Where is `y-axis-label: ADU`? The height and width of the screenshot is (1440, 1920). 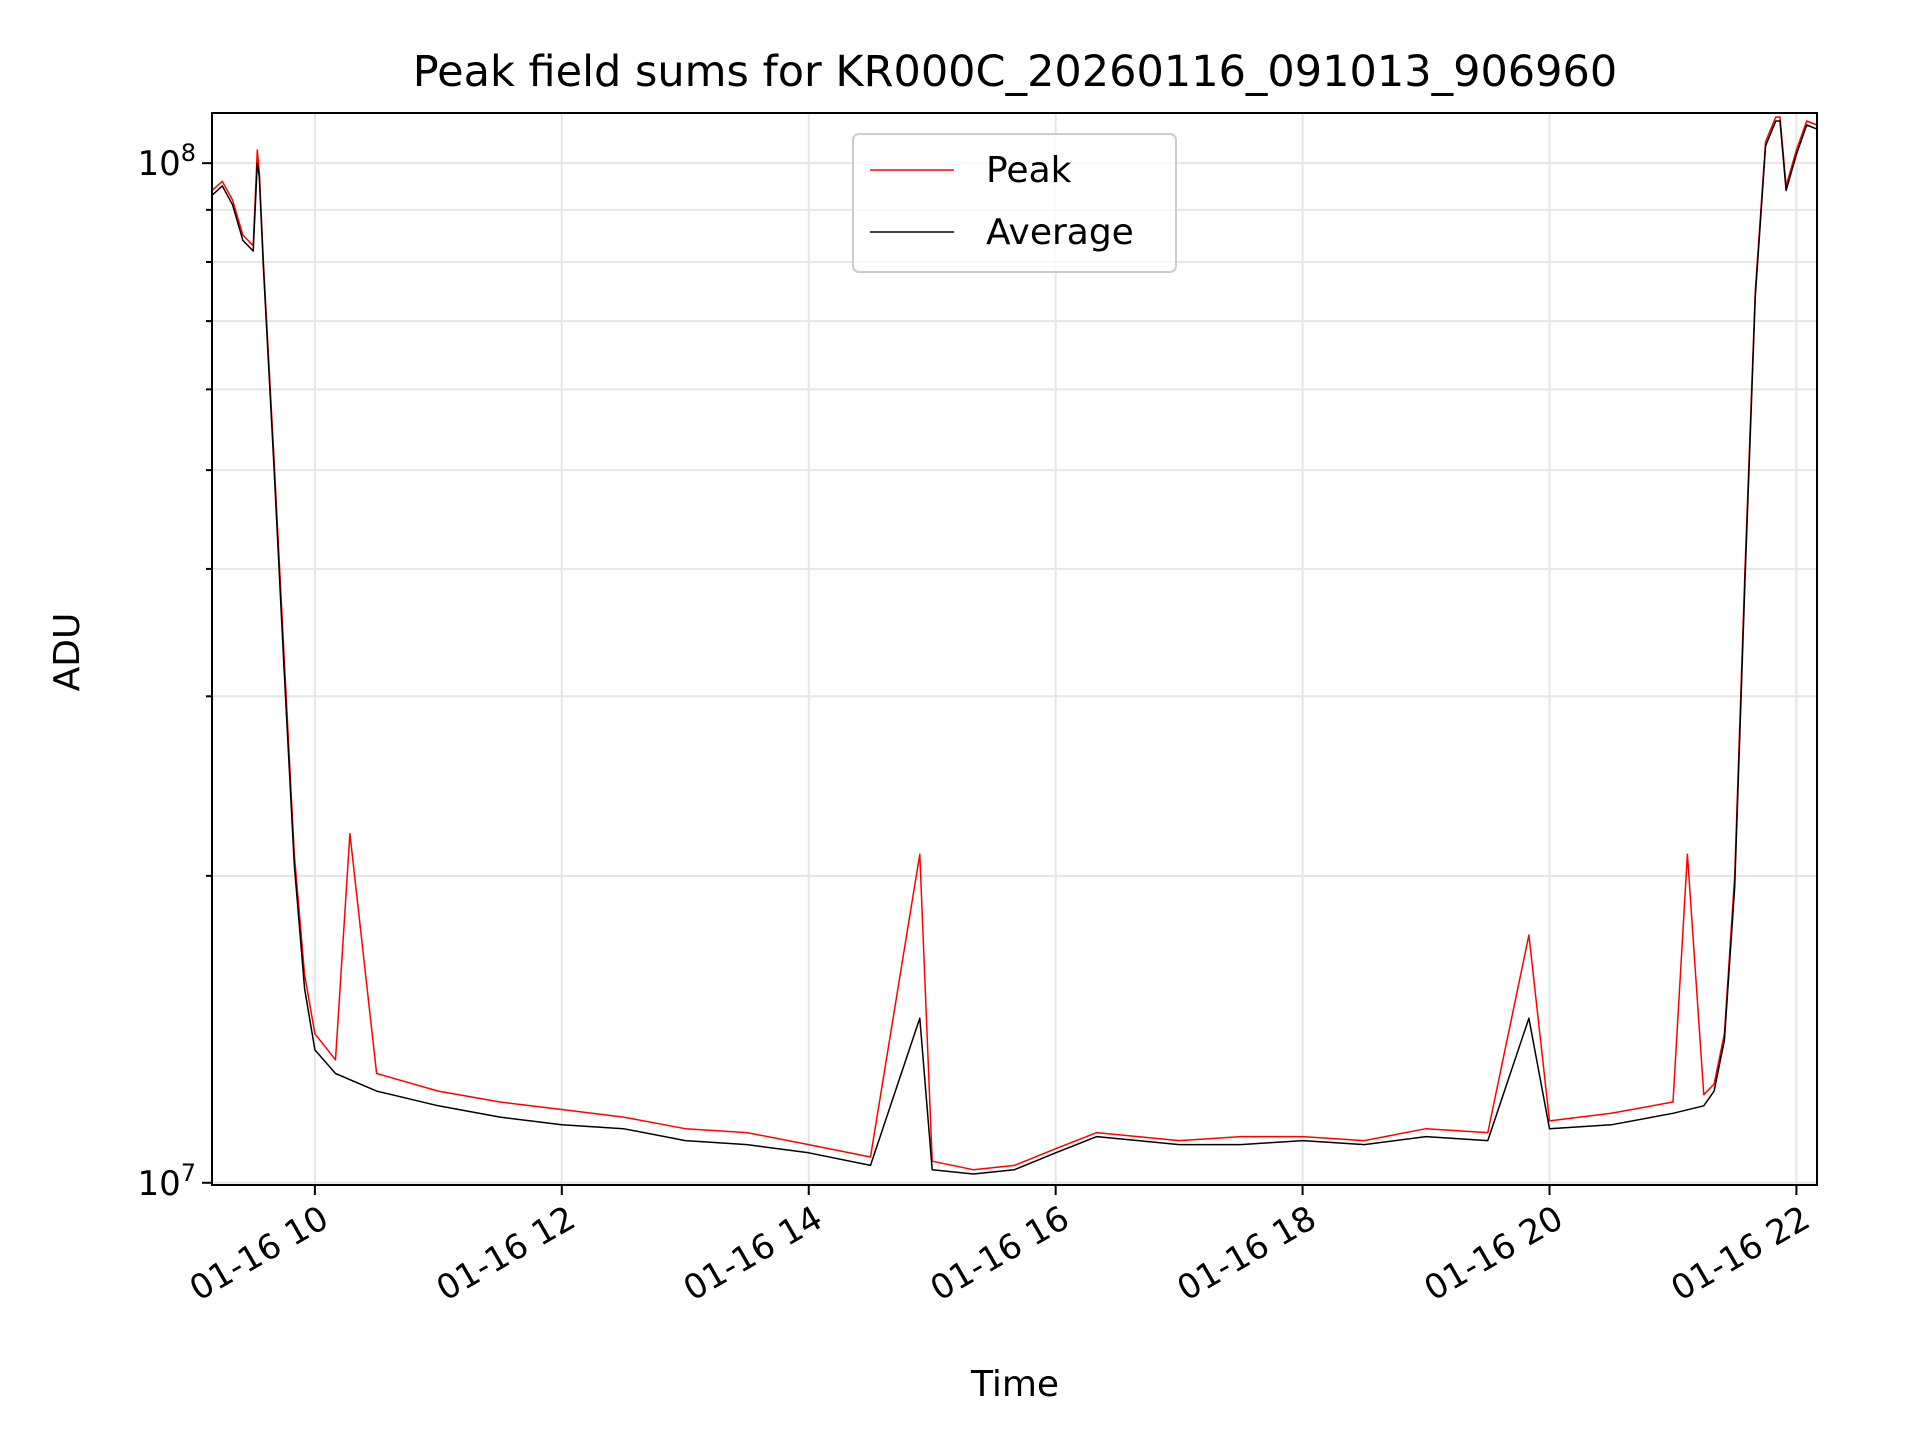 y-axis-label: ADU is located at coordinates (67, 652).